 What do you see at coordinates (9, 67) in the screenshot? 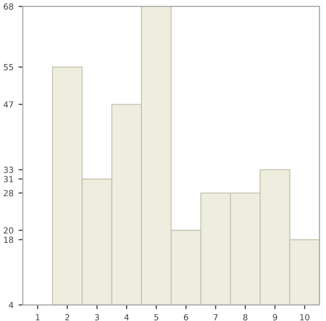
I see `y-tick-label: 55` at bounding box center [9, 67].